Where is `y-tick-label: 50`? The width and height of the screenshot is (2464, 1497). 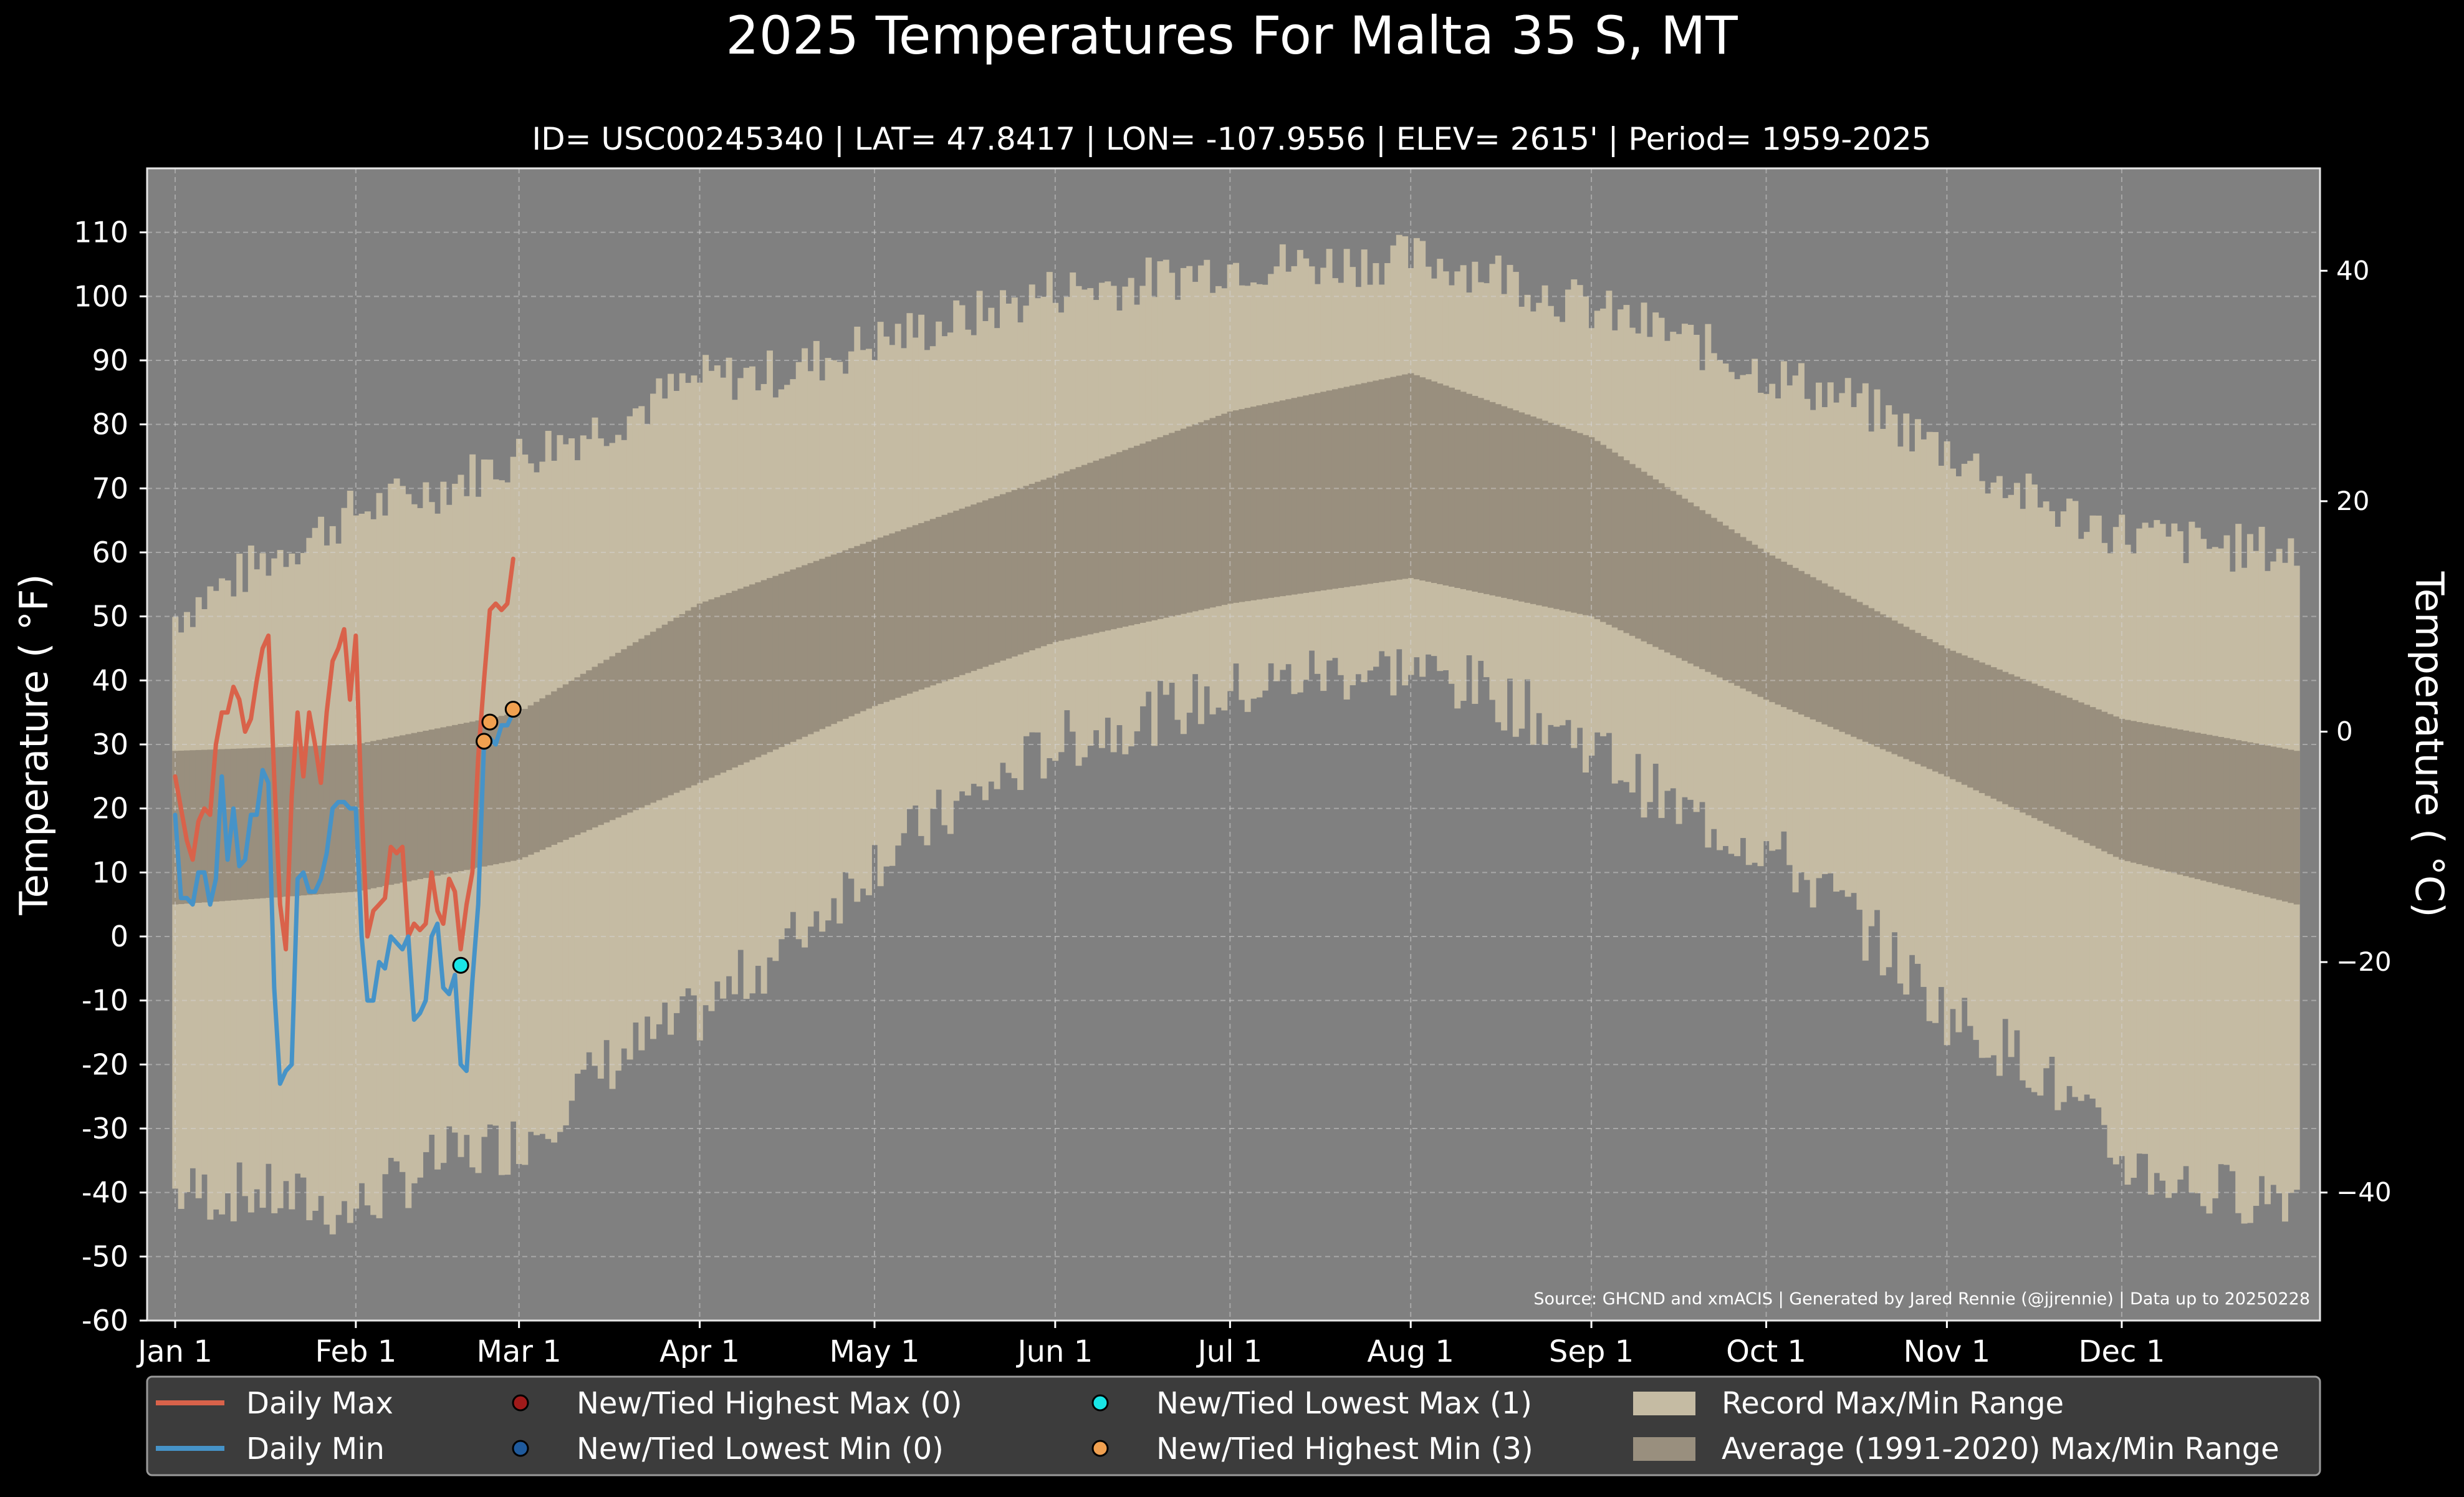
y-tick-label: 50 is located at coordinates (110, 616).